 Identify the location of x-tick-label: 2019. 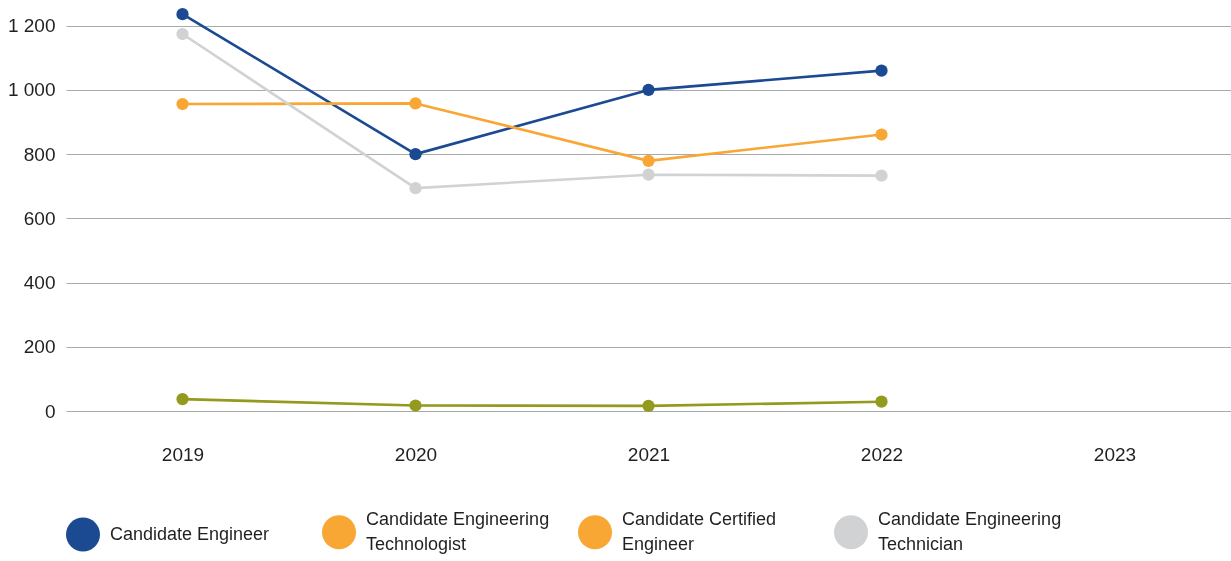
(183, 454).